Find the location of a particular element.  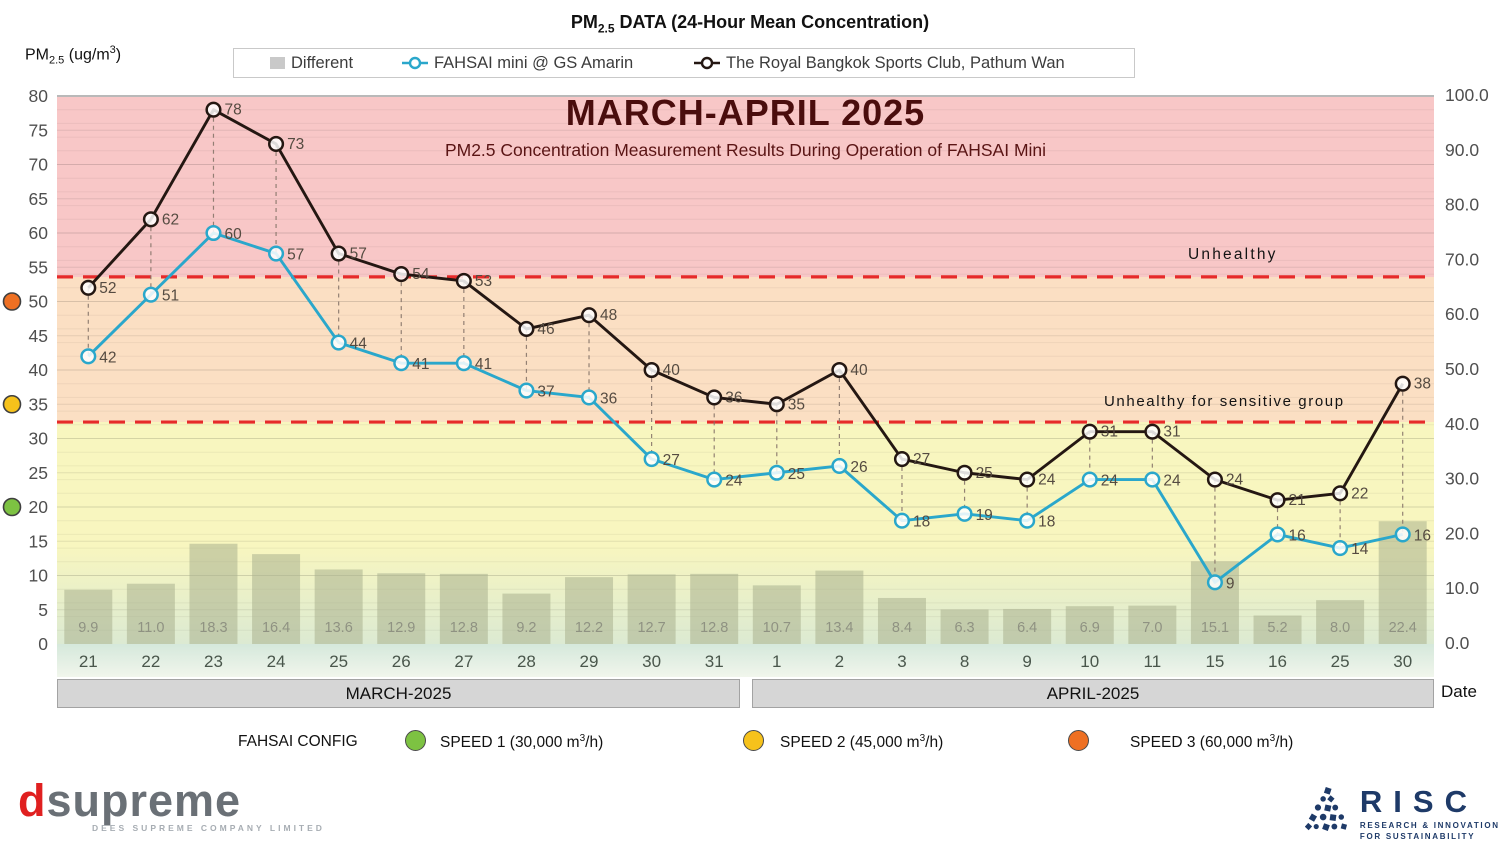

date-tick: 11 is located at coordinates (1153, 661).